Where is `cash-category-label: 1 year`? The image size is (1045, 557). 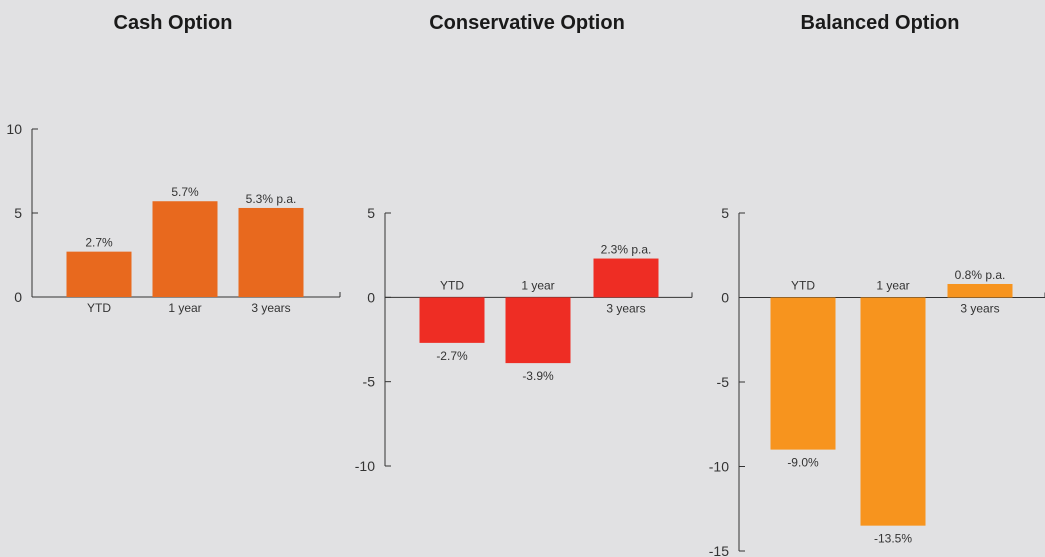
cash-category-label: 1 year is located at coordinates (184, 308).